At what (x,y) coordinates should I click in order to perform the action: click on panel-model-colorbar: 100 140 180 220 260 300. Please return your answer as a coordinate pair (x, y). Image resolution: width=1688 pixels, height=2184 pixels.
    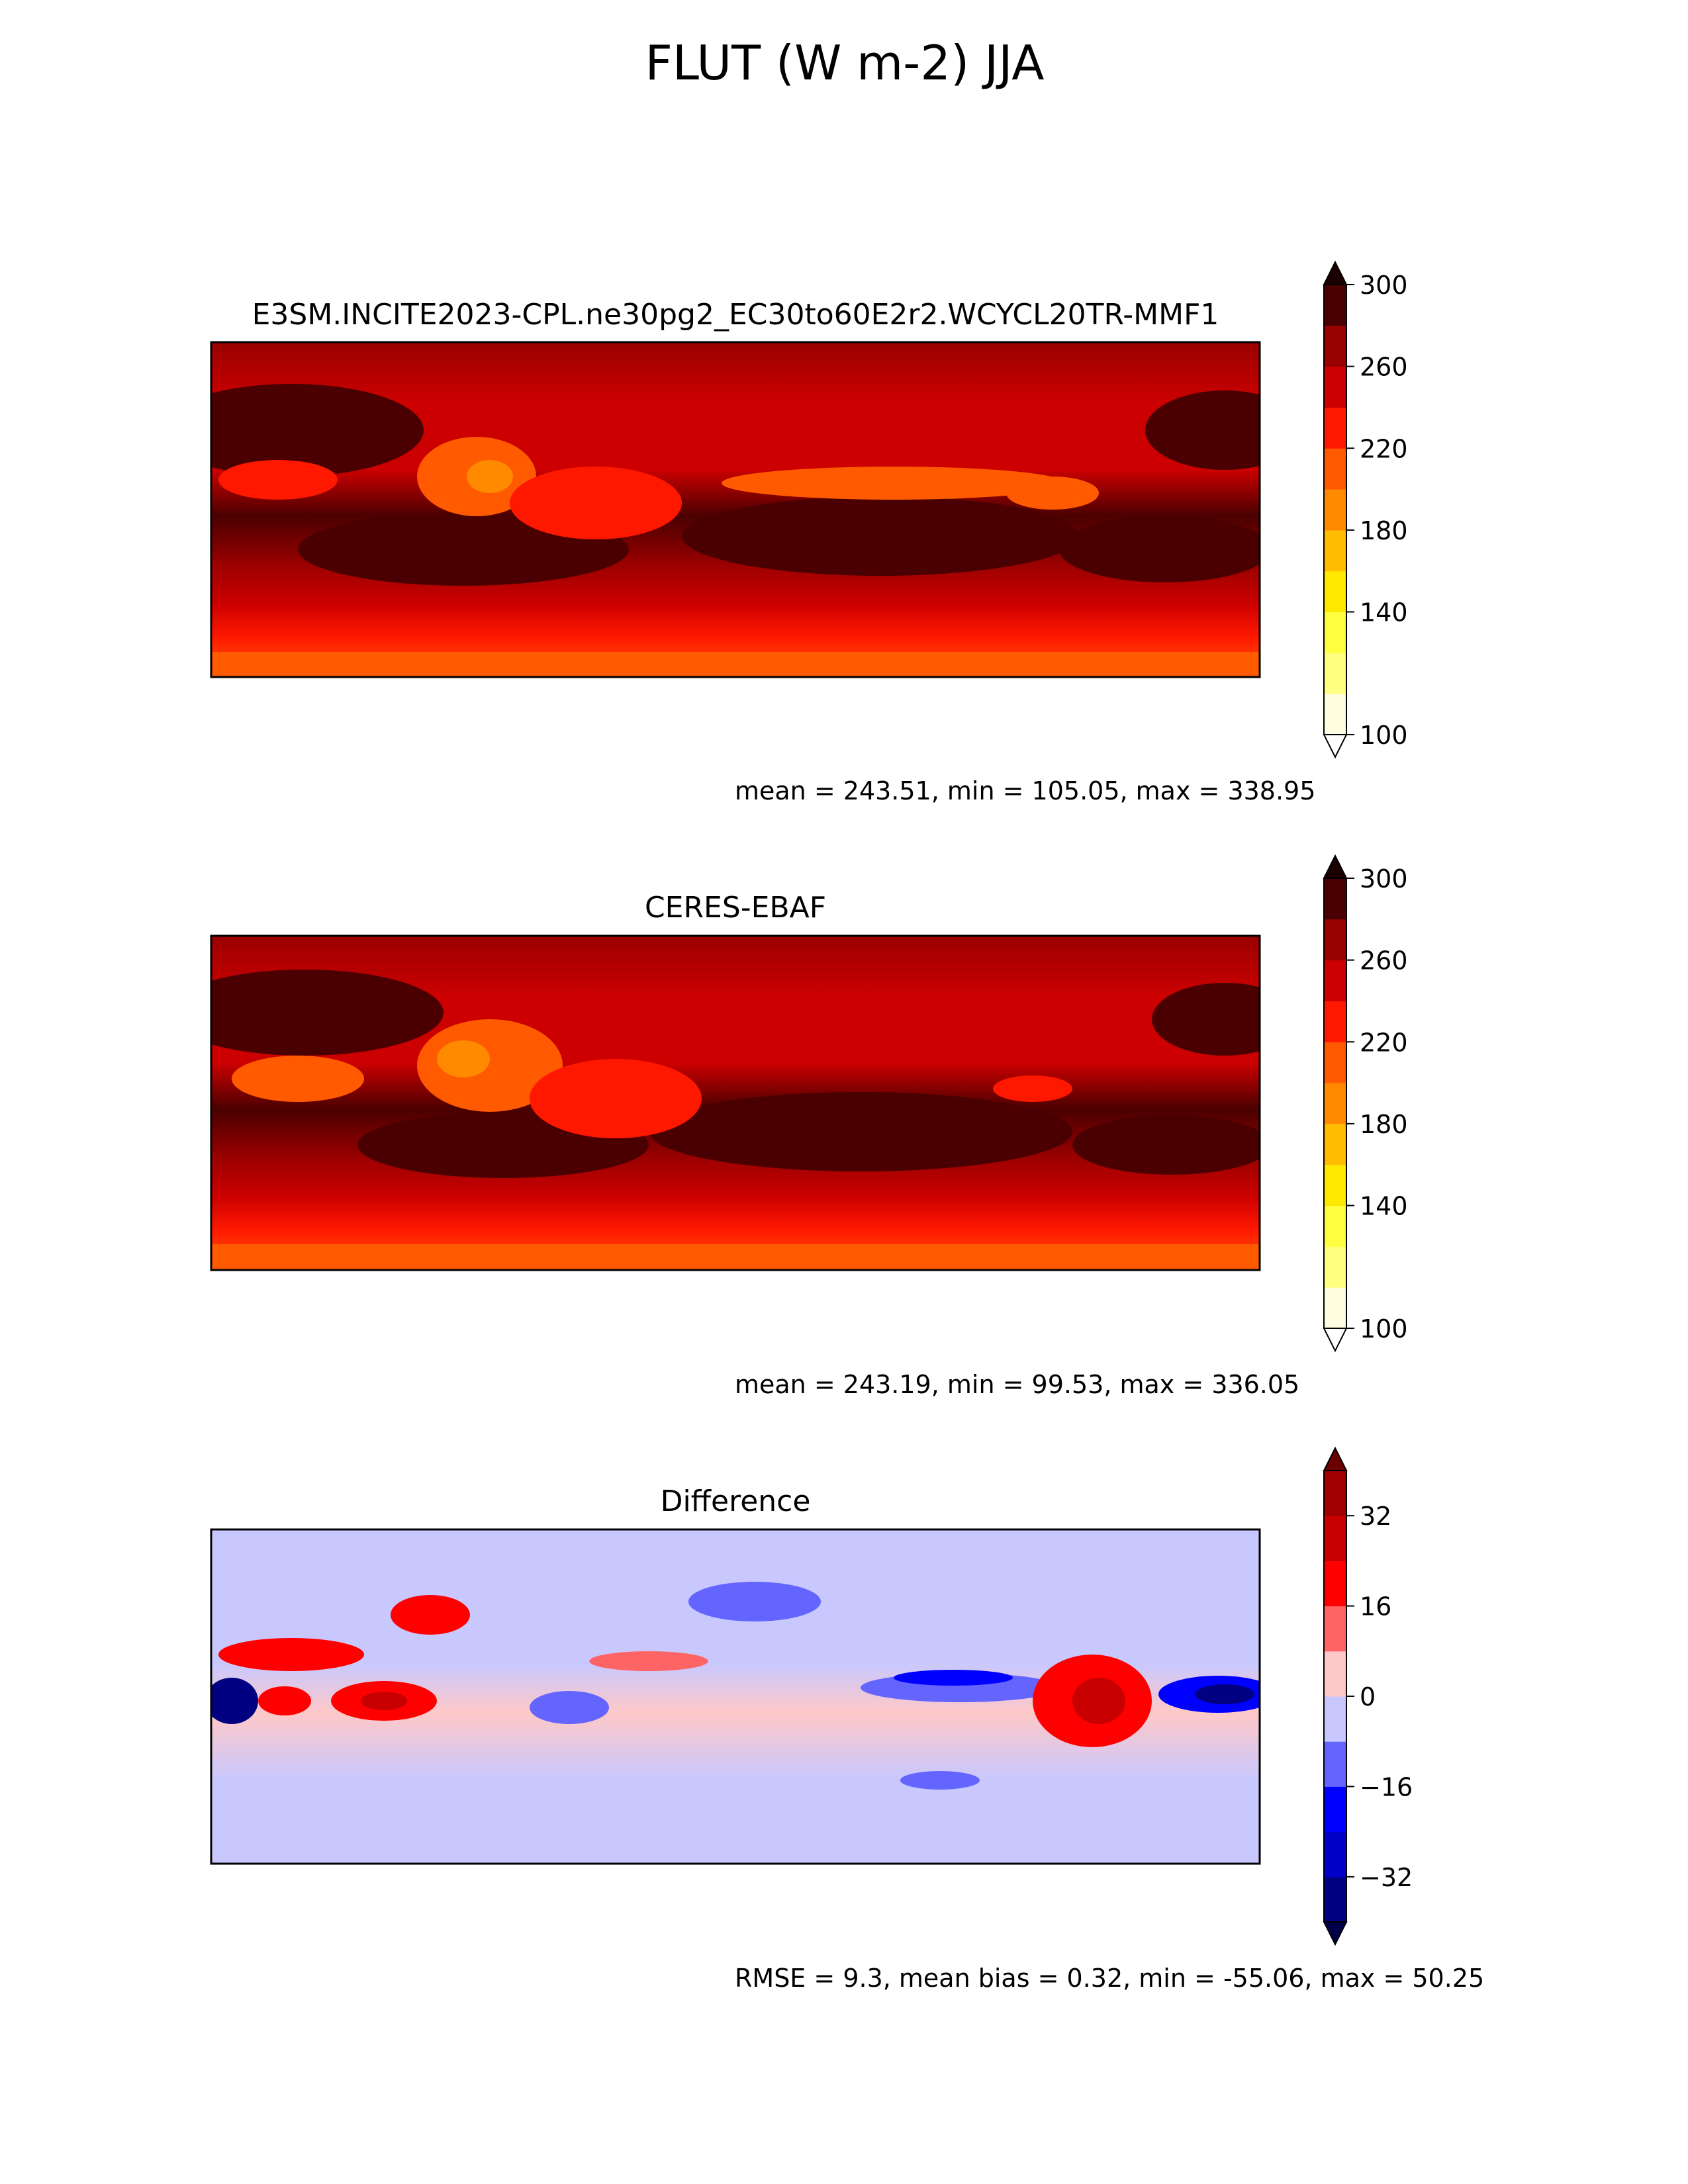
    Looking at the image, I should click on (1365, 509).